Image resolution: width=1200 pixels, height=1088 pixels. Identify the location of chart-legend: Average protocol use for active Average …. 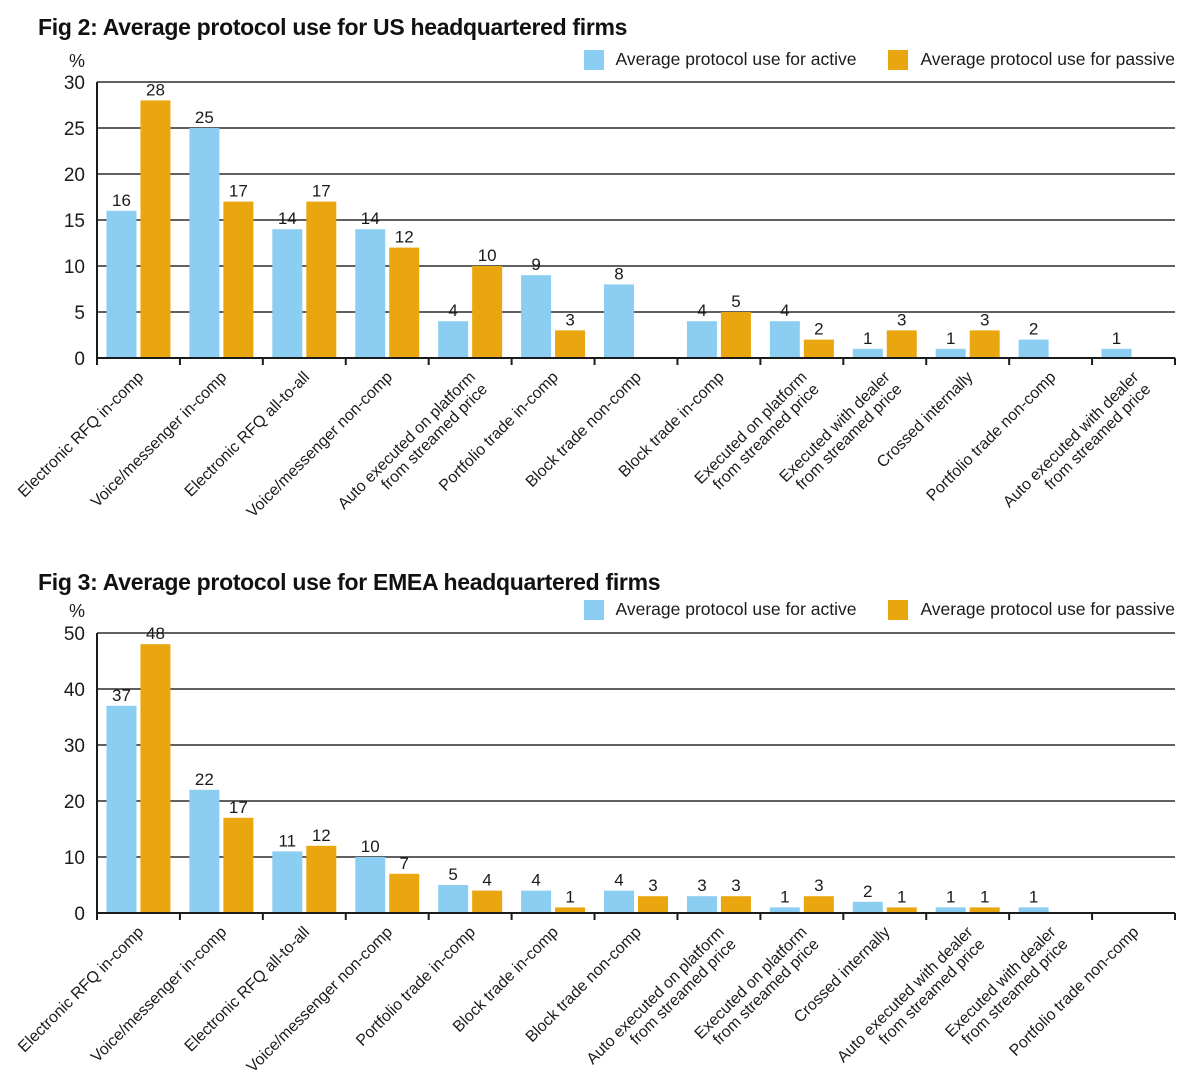
(879, 609).